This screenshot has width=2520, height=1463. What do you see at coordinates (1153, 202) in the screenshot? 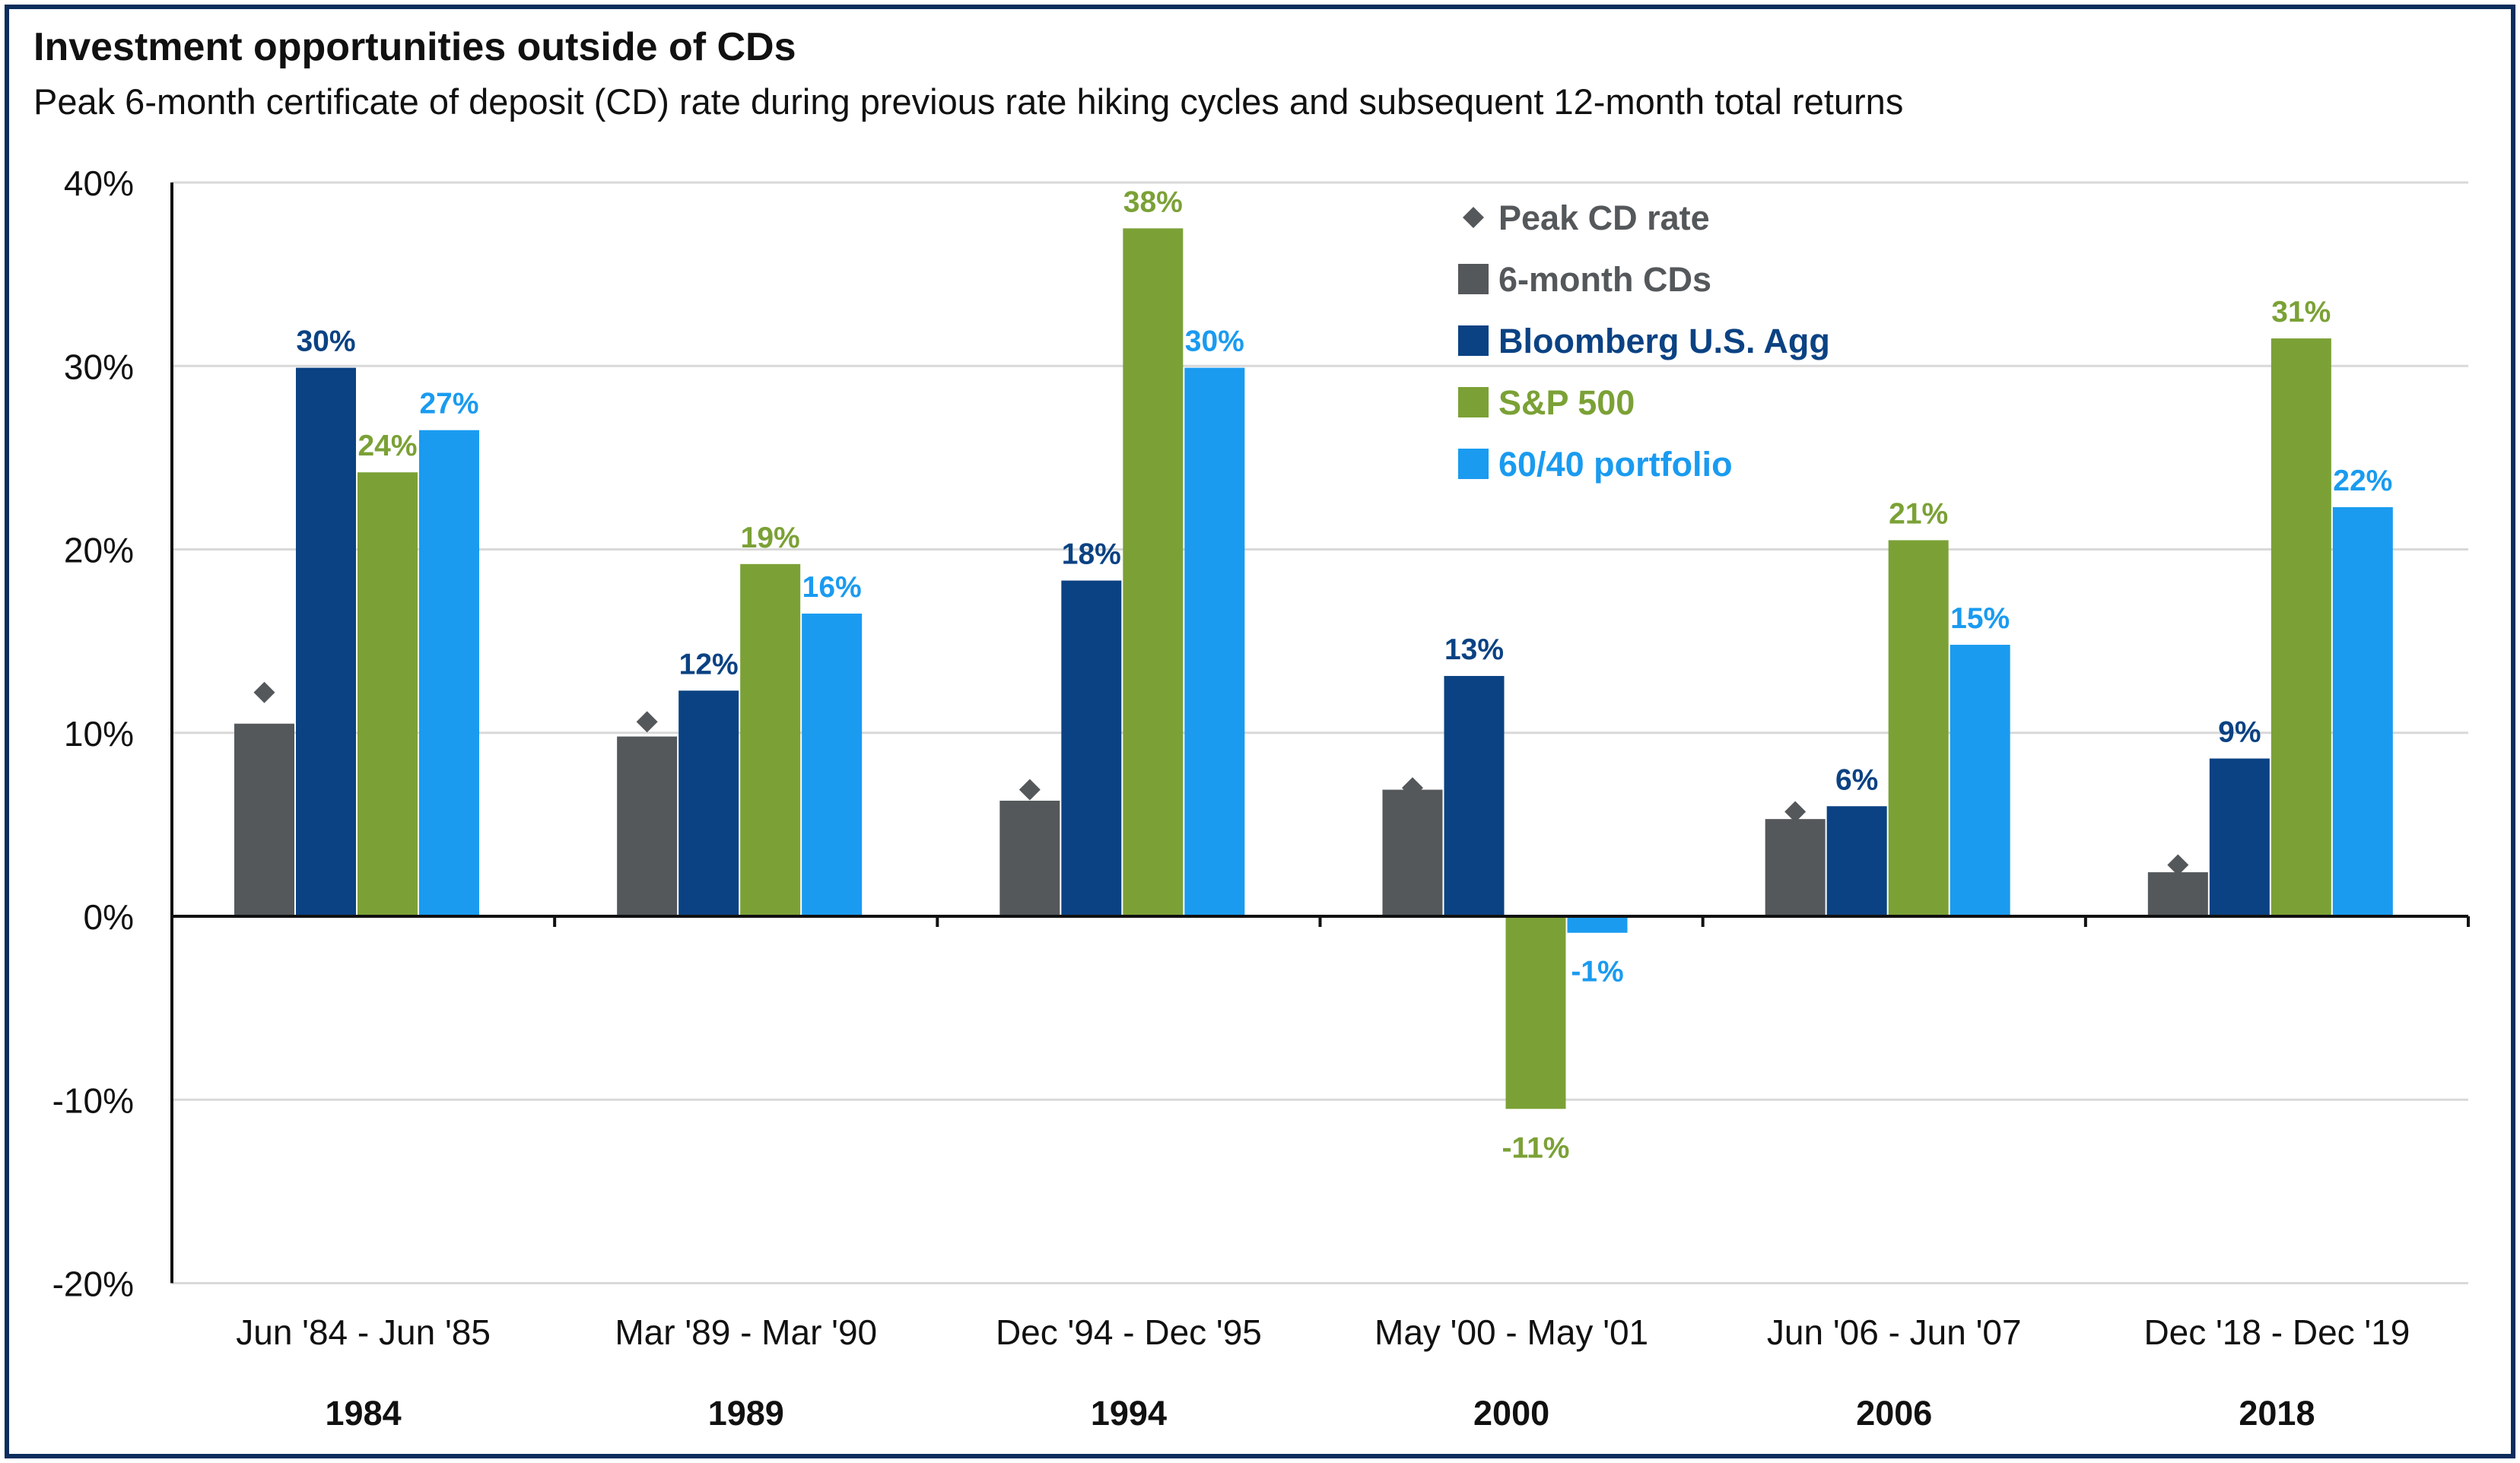
I see `sp500-data-label: 38%` at bounding box center [1153, 202].